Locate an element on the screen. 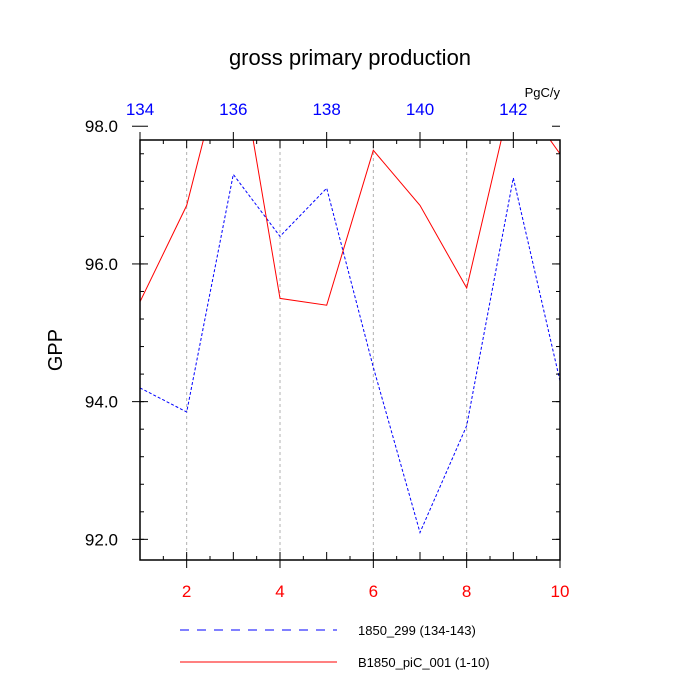 The width and height of the screenshot is (700, 700). units-label: PgC/y is located at coordinates (543, 92).